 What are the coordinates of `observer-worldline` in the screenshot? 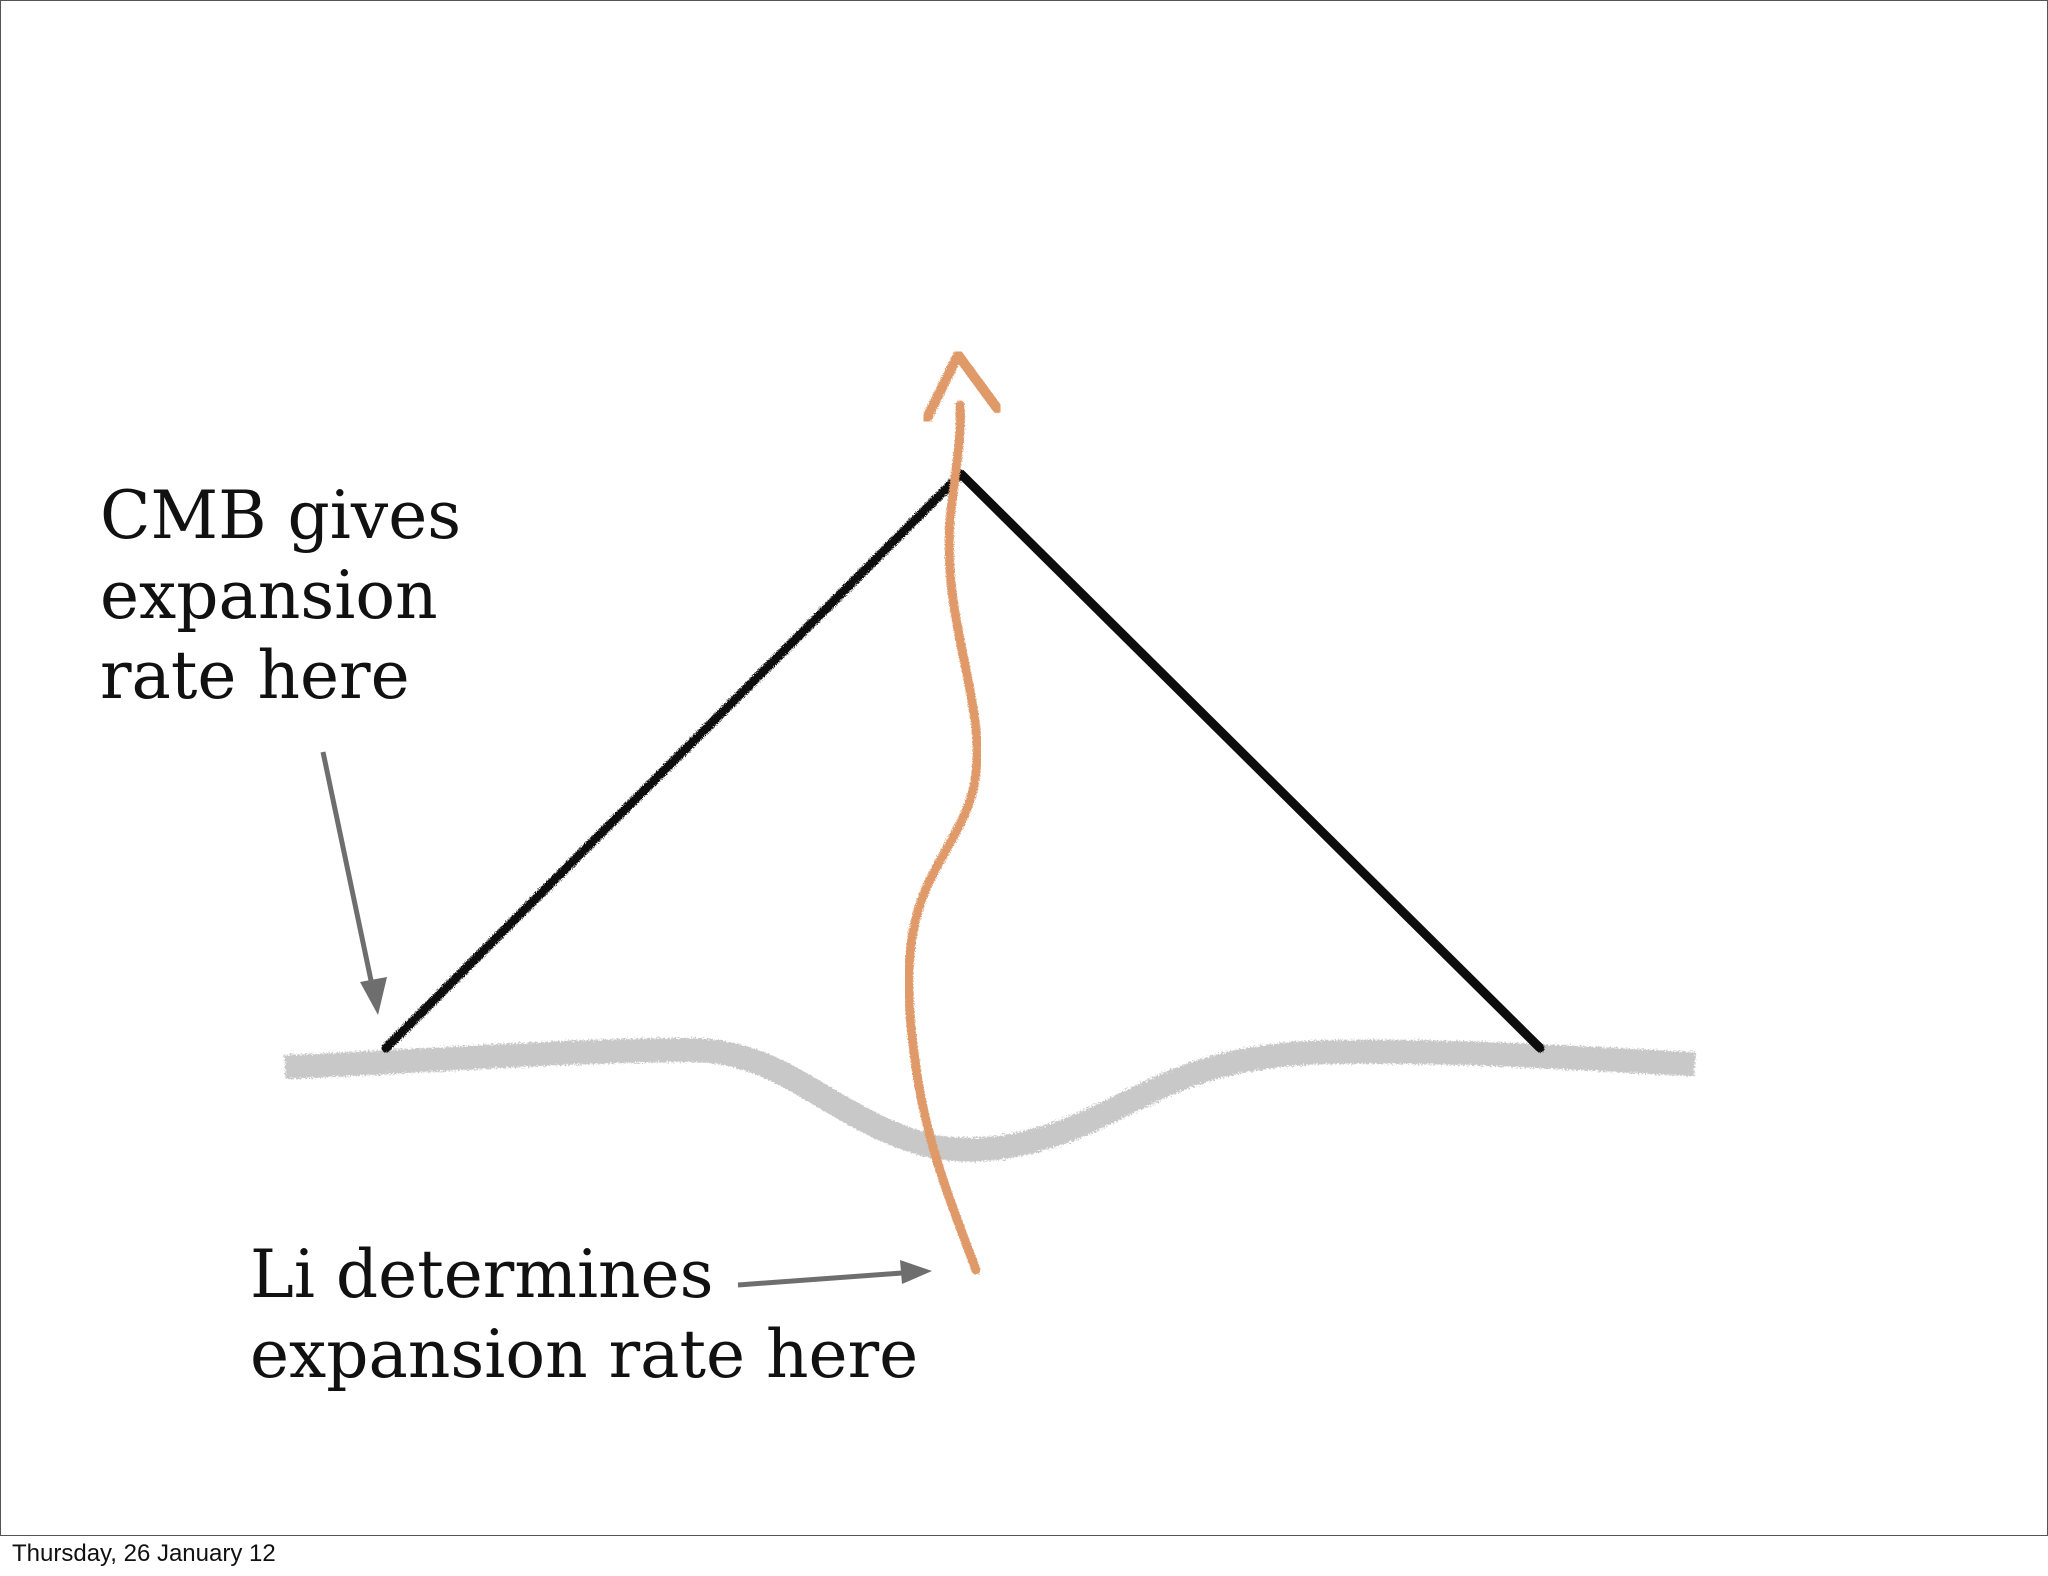 It's located at (943, 837).